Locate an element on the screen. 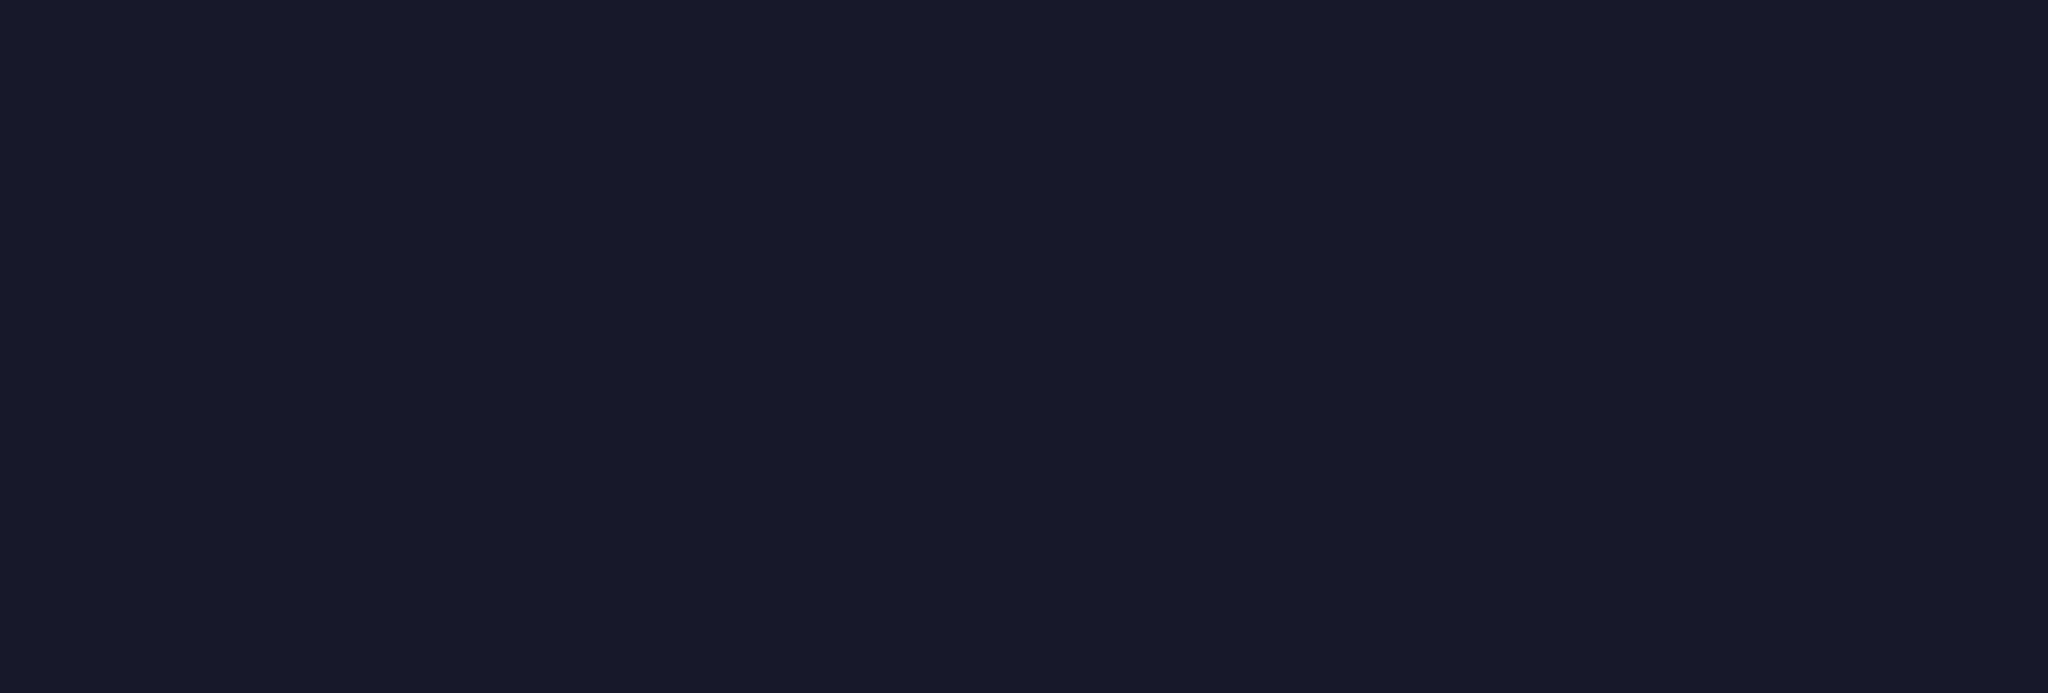  legend is located at coordinates (1024, 671).